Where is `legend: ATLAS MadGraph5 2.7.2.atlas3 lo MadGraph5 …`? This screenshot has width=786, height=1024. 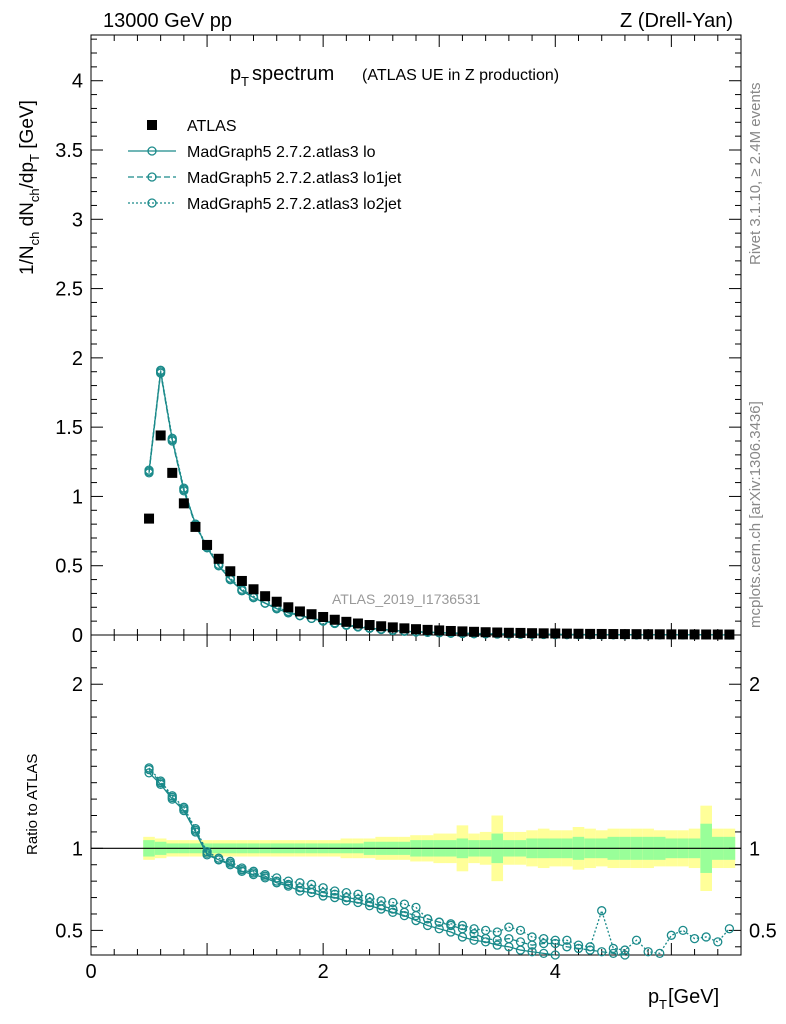
legend: ATLAS MadGraph5 2.7.2.atlas3 lo MadGraph5 … is located at coordinates (265, 165).